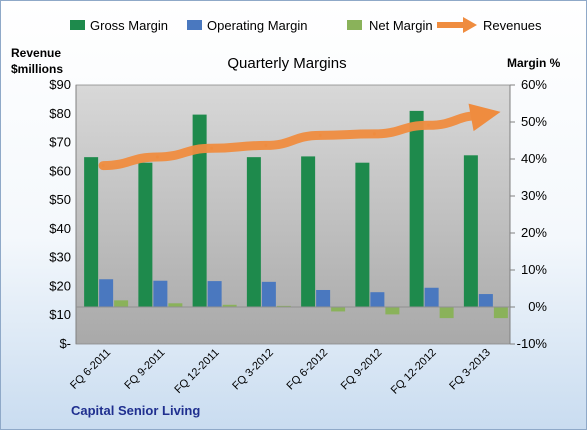 The image size is (587, 431). I want to click on right-tick-label: 10%, so click(534, 269).